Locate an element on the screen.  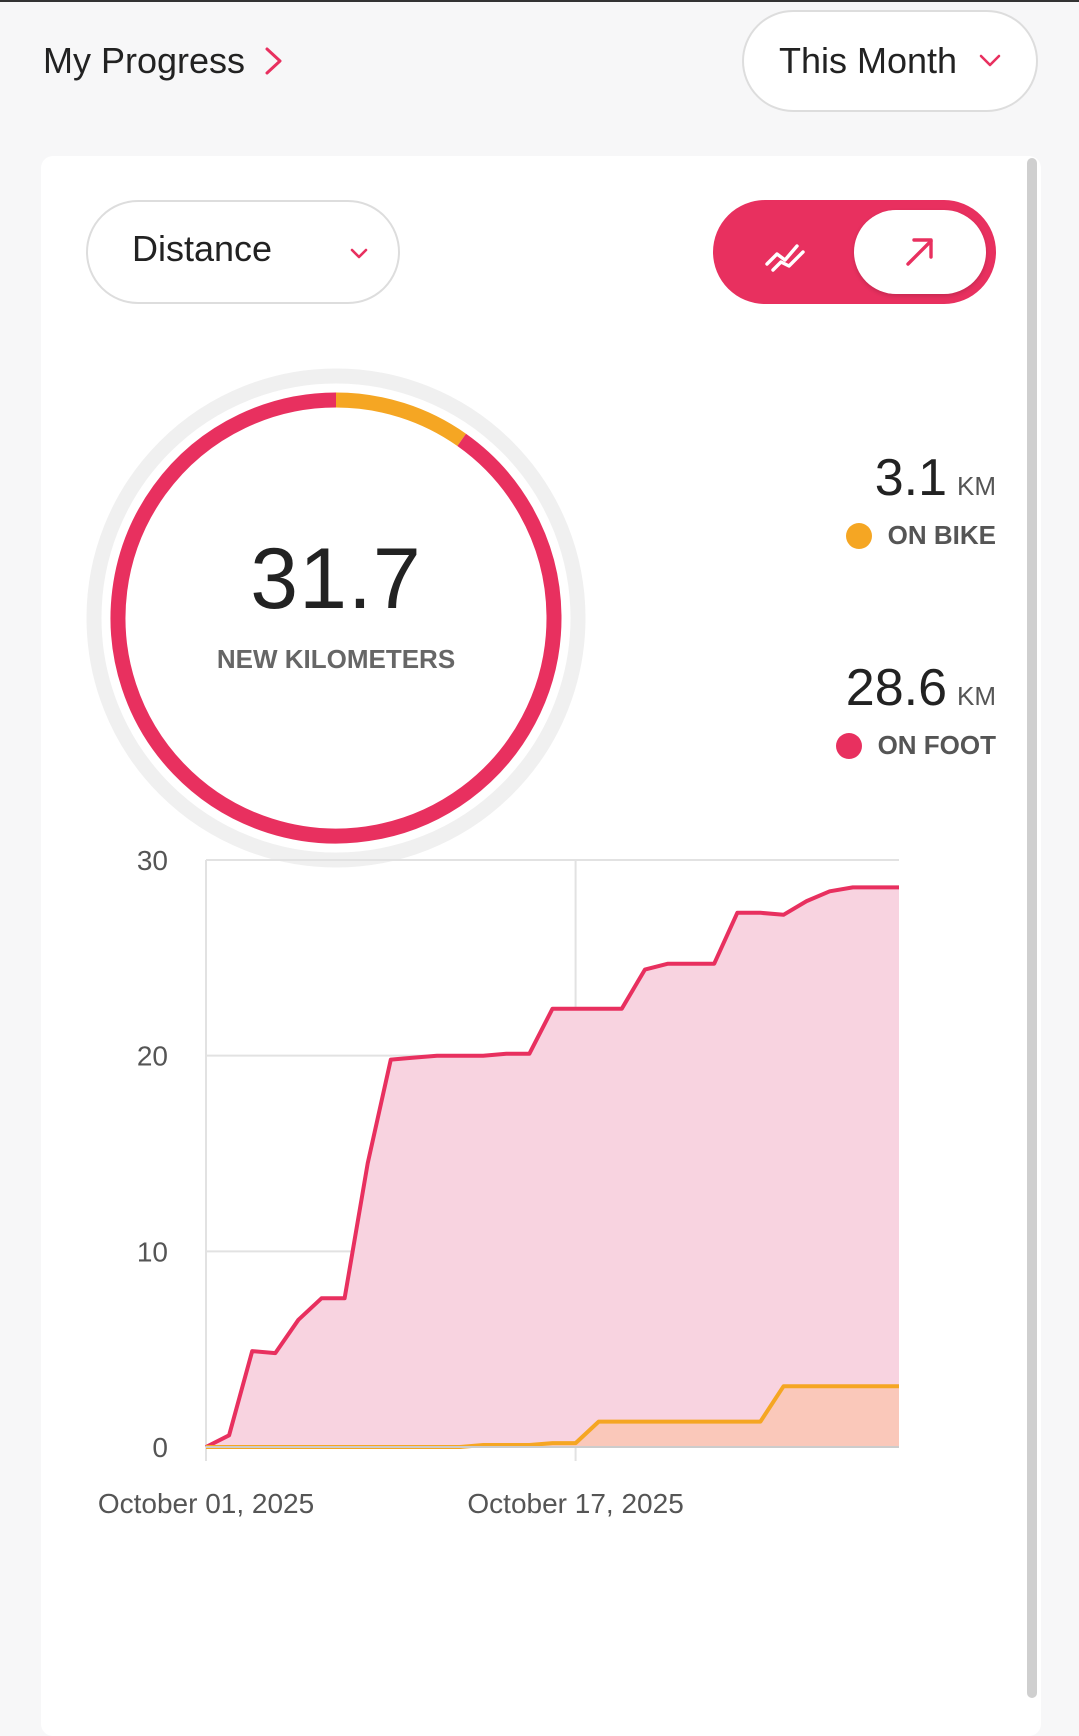
period-dropdown: This Month is located at coordinates (890, 61).